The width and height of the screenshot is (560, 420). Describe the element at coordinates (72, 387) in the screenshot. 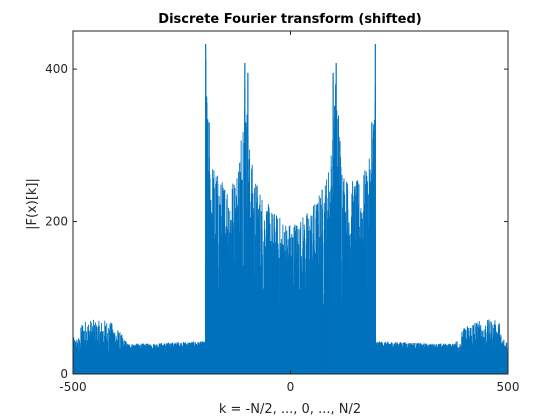

I see `x-tick-label: -500` at that location.